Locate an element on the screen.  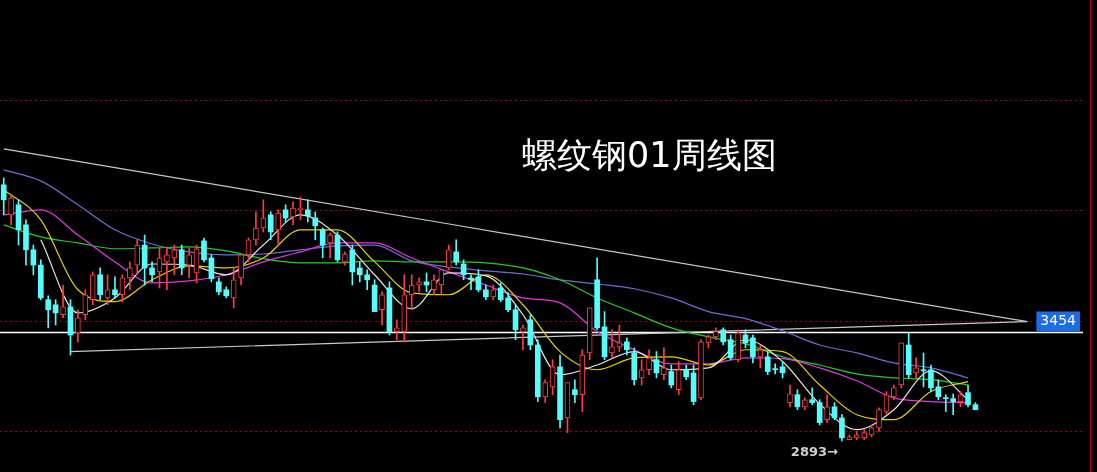
chart-title: 螺纹钢01周线图 is located at coordinates (649, 155).